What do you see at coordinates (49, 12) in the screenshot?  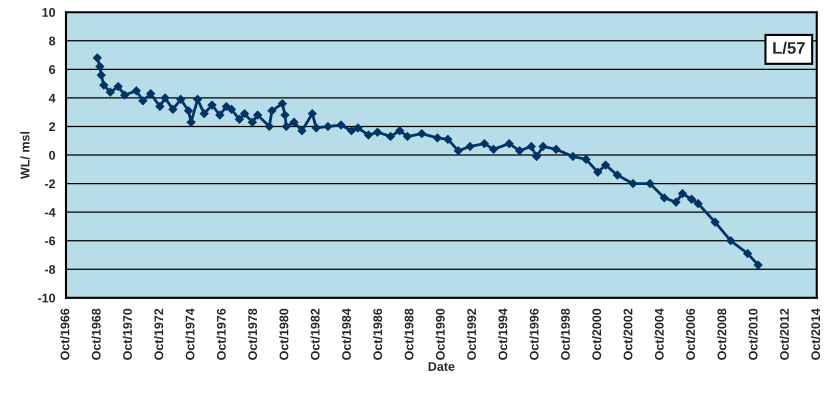 I see `y-tick-label: 10` at bounding box center [49, 12].